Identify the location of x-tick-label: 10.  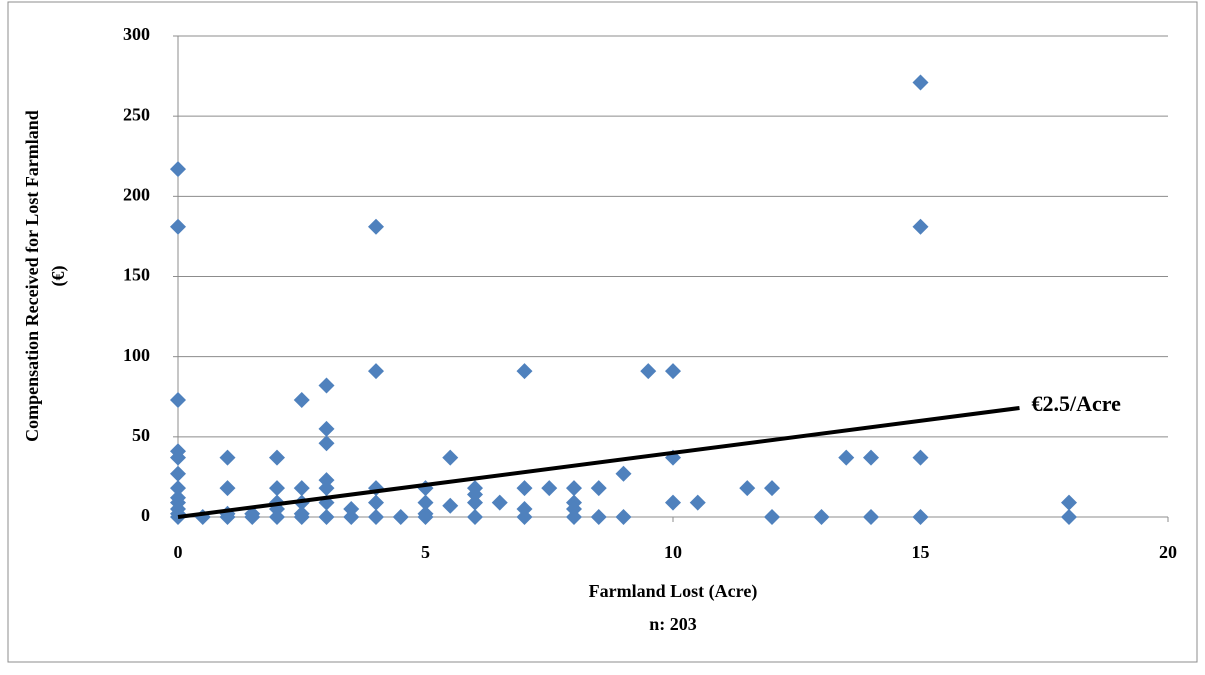
(673, 552).